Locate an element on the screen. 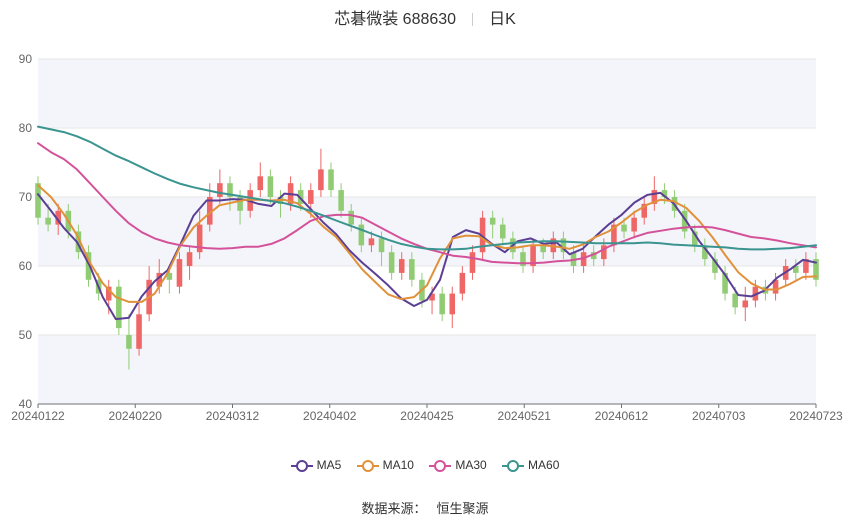 The image size is (850, 517). x-tick-label: 20240122 is located at coordinates (38, 416).